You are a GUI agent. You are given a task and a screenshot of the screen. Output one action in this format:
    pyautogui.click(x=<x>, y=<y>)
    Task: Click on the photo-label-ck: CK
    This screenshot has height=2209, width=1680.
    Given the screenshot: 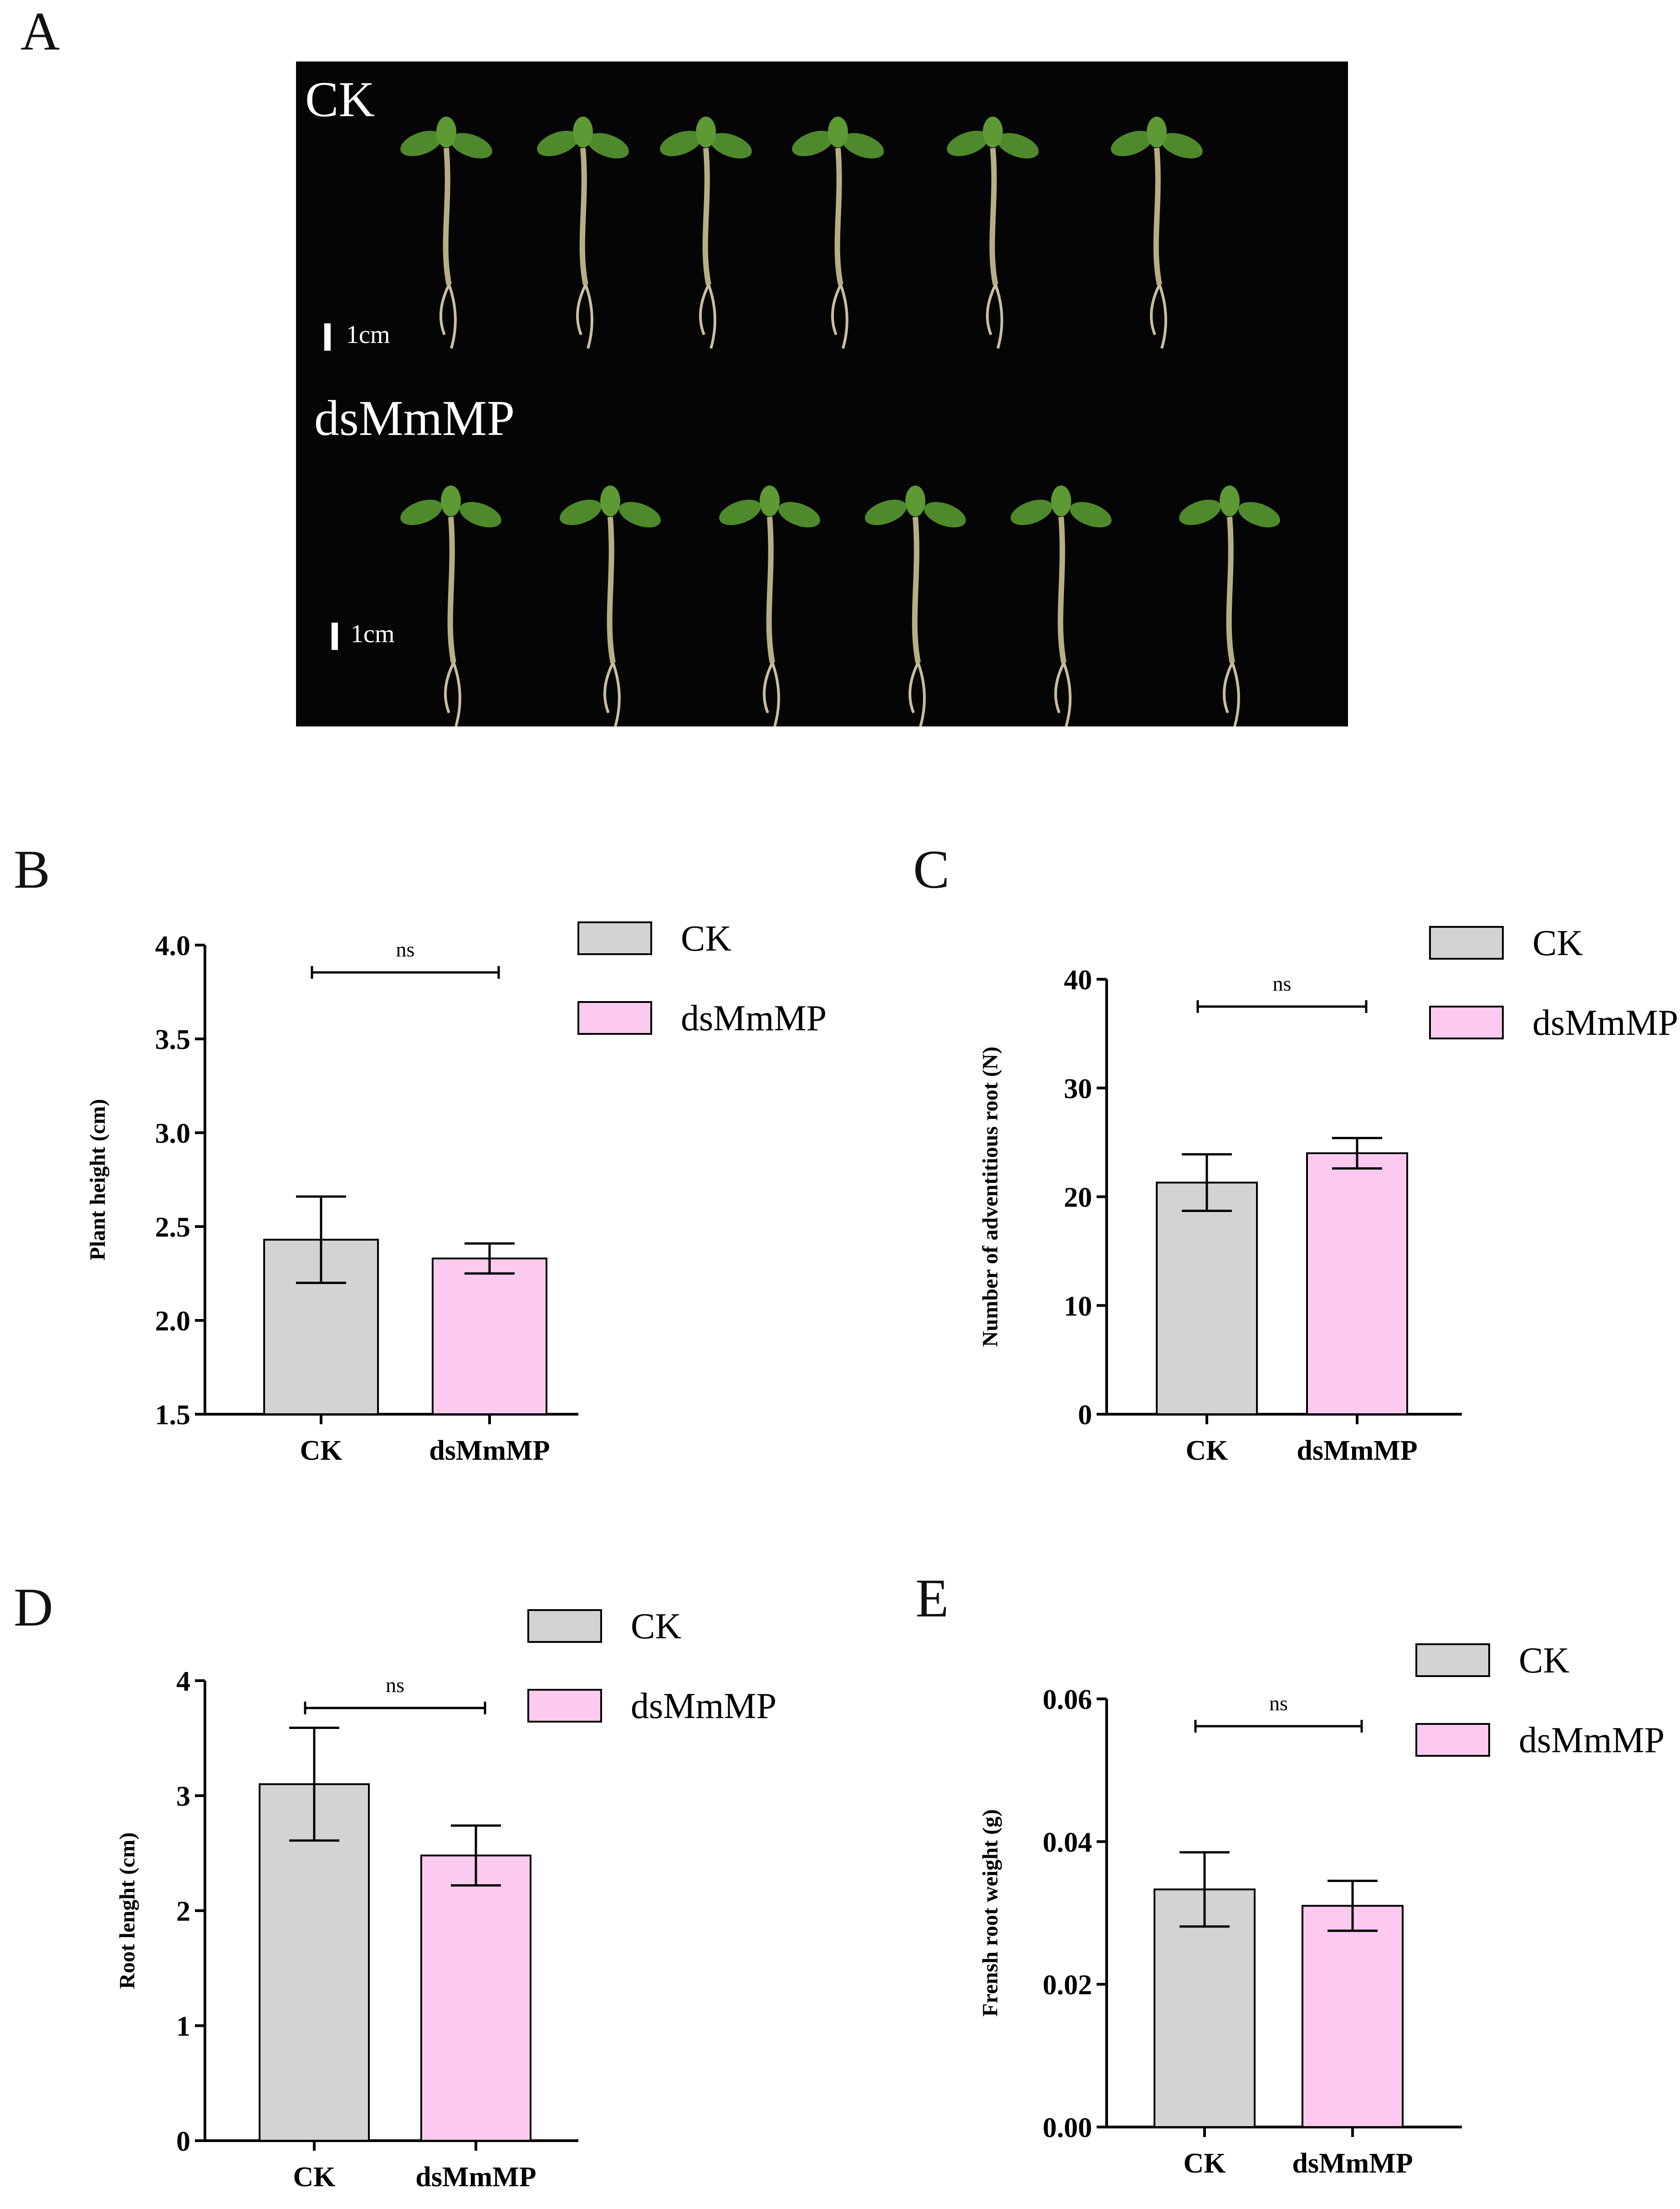 What is the action you would take?
    pyautogui.click(x=340, y=99)
    